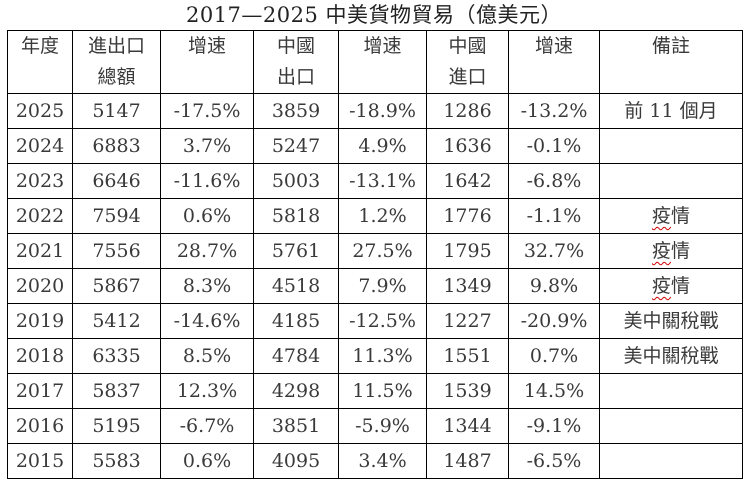 Image resolution: width=748 pixels, height=481 pixels. I want to click on china-import-cell: 1349, so click(467, 286).